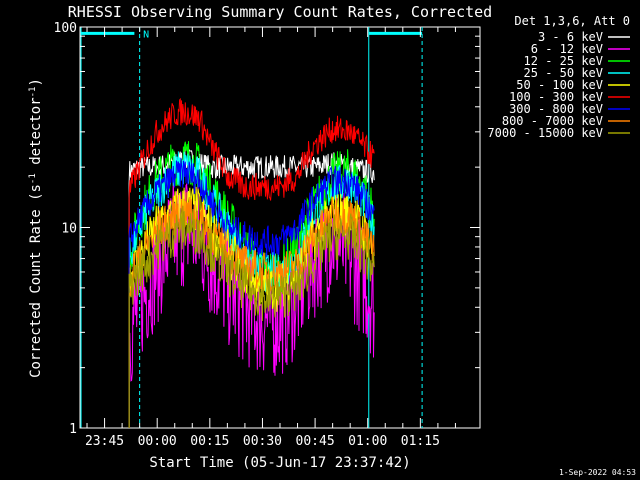 The width and height of the screenshot is (640, 480). Describe the element at coordinates (552, 121) in the screenshot. I see `legend-entry-label: 800 - 7000 keV` at that location.